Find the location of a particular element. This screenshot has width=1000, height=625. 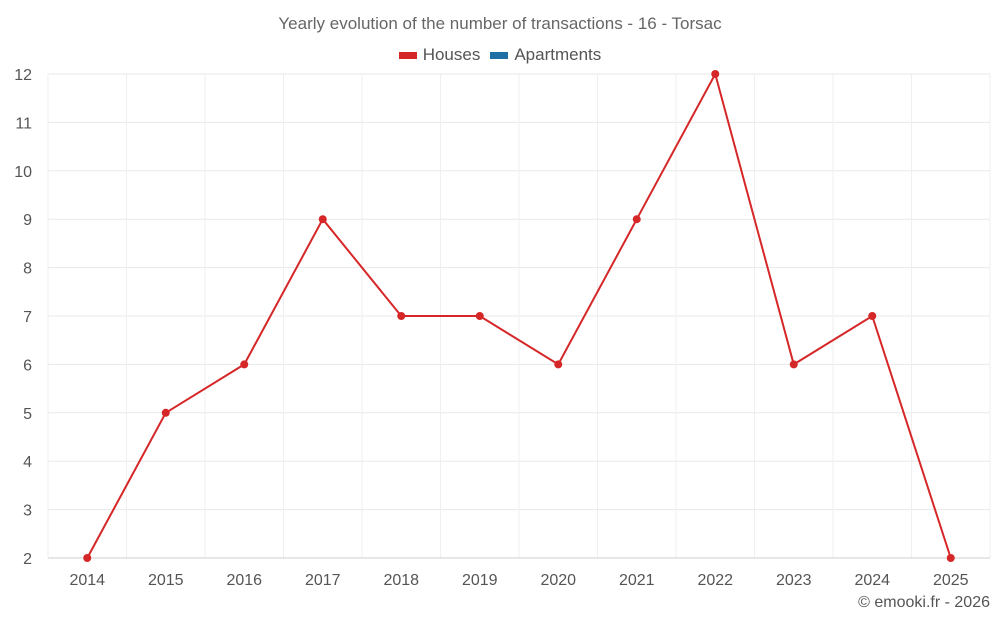

x-tick-label: 2023 is located at coordinates (794, 580).